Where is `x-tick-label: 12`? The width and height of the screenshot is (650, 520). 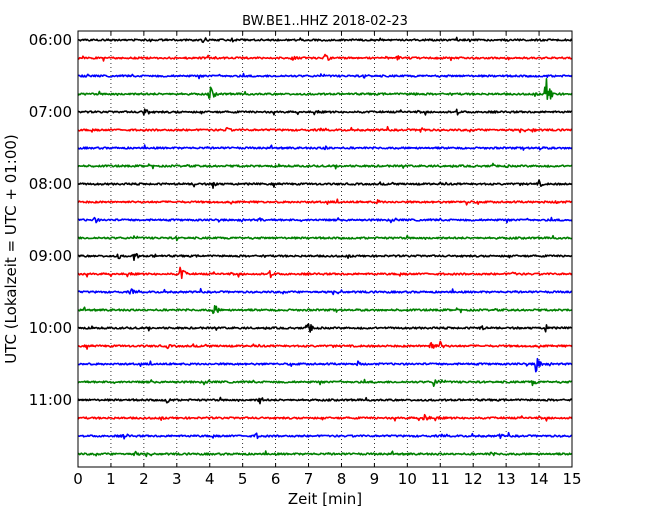
x-tick-label: 12 is located at coordinates (473, 479).